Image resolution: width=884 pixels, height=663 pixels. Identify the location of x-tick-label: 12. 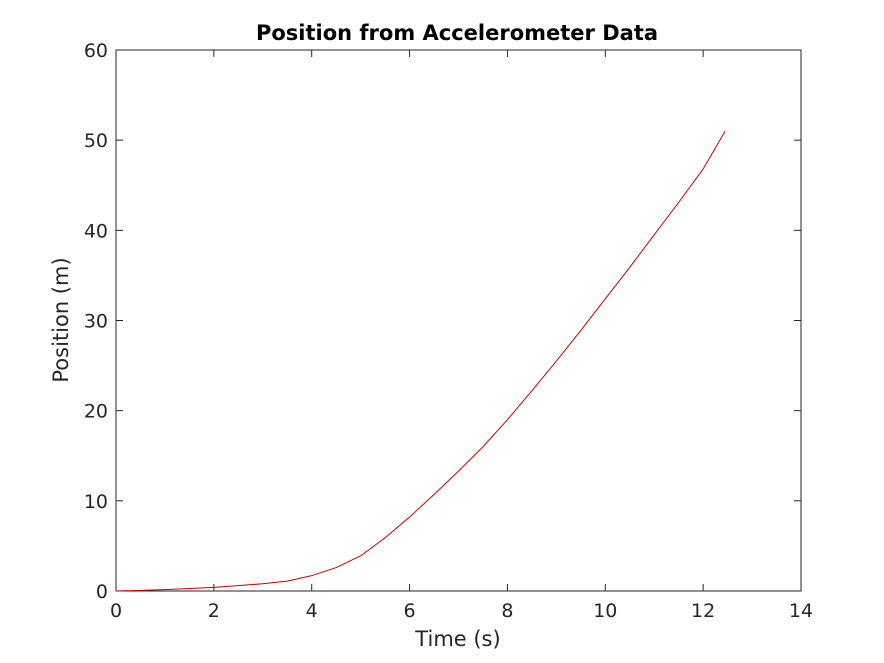
(703, 611).